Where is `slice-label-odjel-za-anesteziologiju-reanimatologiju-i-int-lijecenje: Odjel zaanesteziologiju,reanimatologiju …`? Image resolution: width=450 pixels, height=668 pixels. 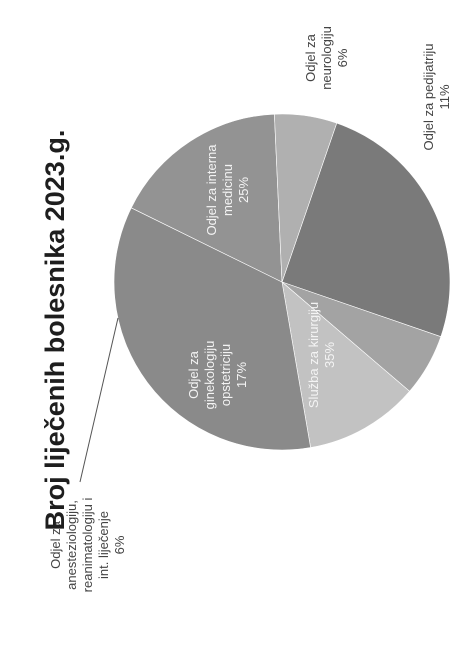 slice-label-odjel-za-anesteziologiju-reanimatologiju-i-int-lijecenje: Odjel zaanesteziologiju,reanimatologiju … is located at coordinates (87, 545).